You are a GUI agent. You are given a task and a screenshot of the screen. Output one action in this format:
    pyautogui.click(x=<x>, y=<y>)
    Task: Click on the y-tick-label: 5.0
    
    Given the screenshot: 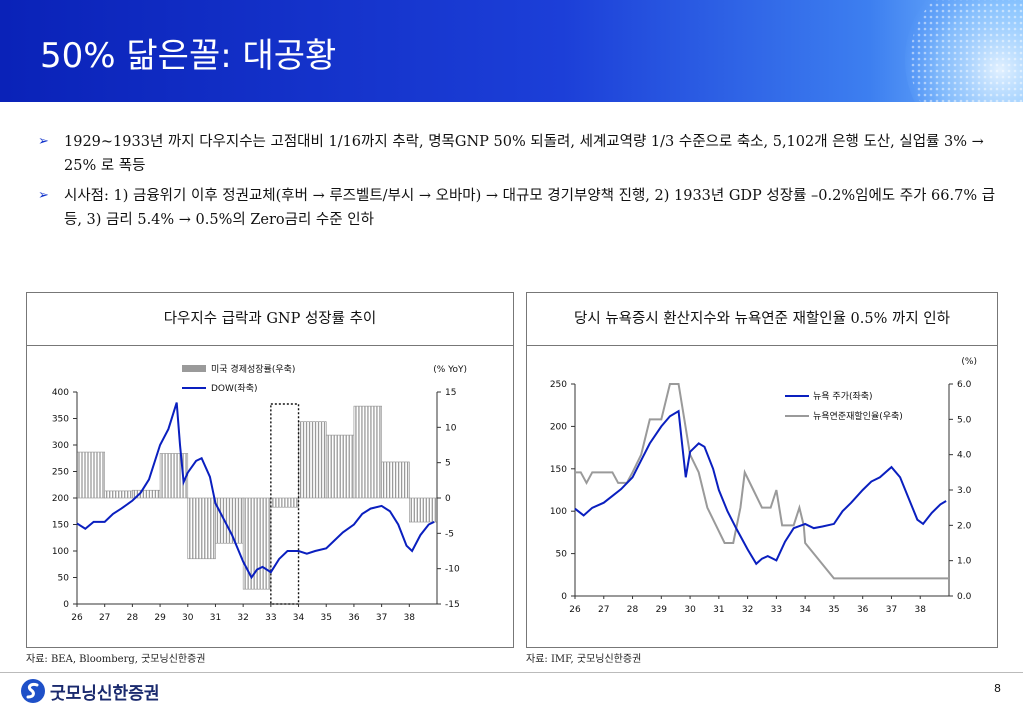 What is the action you would take?
    pyautogui.click(x=964, y=420)
    